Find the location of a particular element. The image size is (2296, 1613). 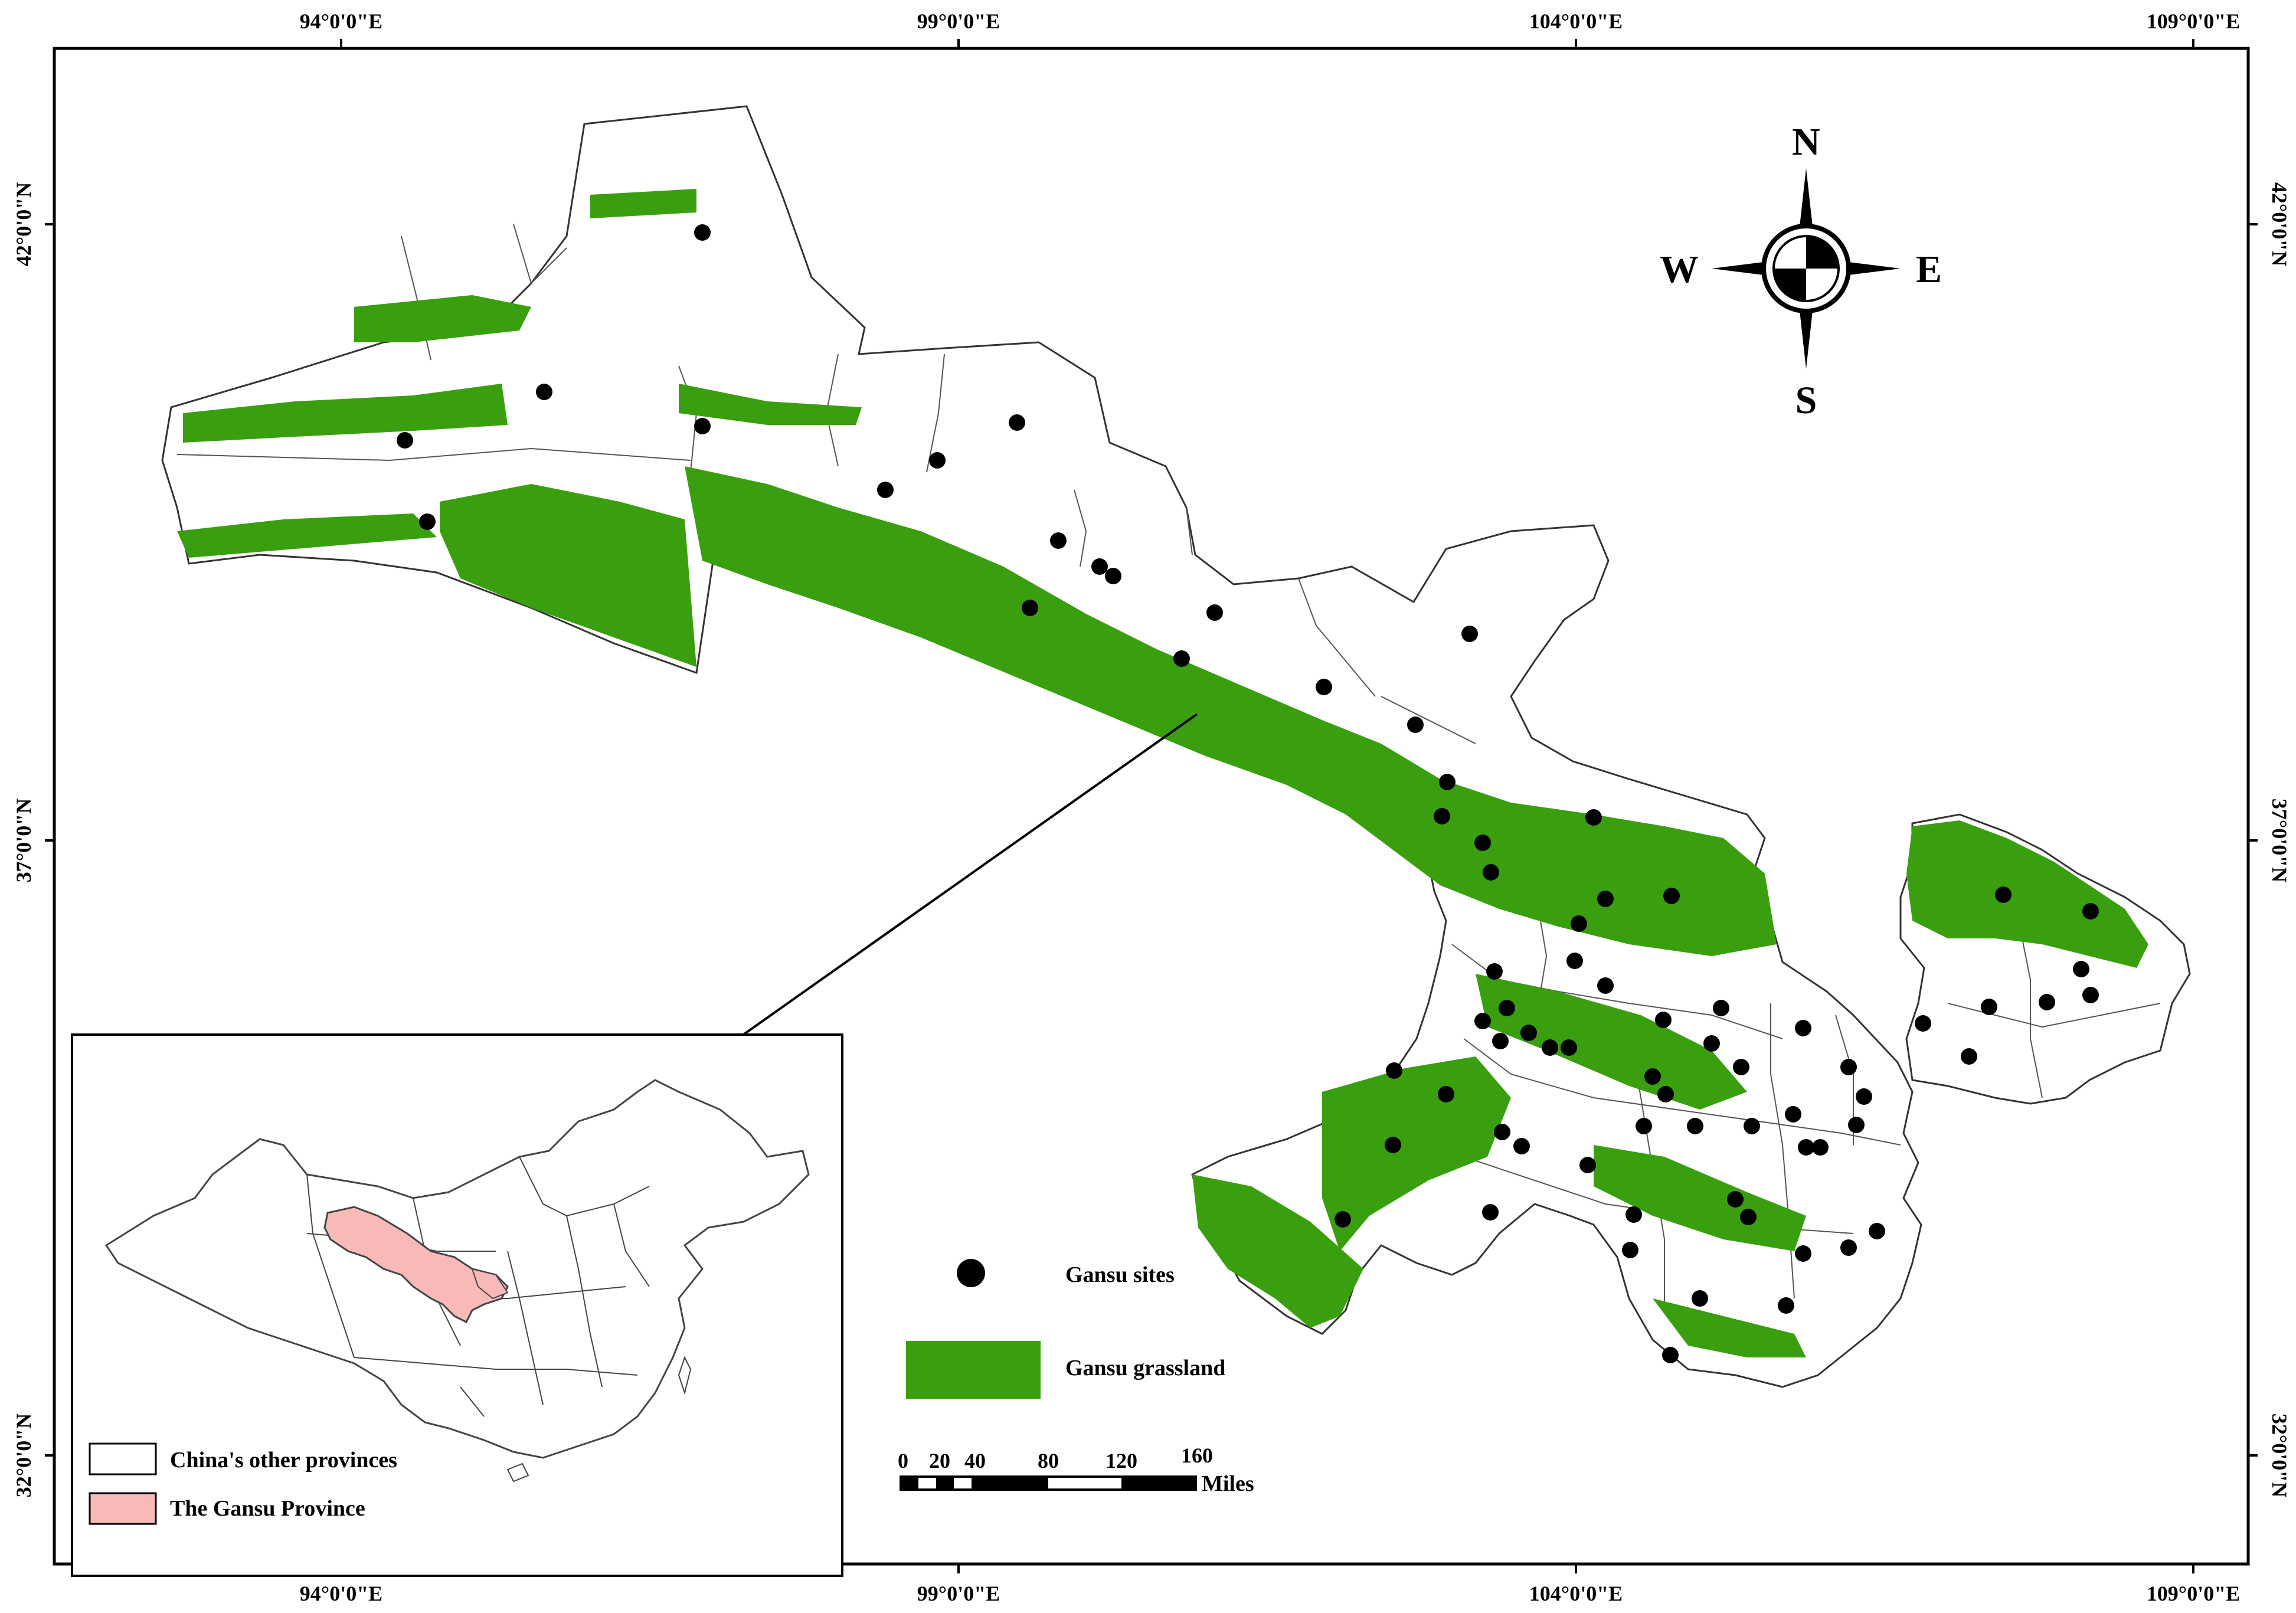

lat-label-right-2: 37°0'0"N is located at coordinates (2279, 840).